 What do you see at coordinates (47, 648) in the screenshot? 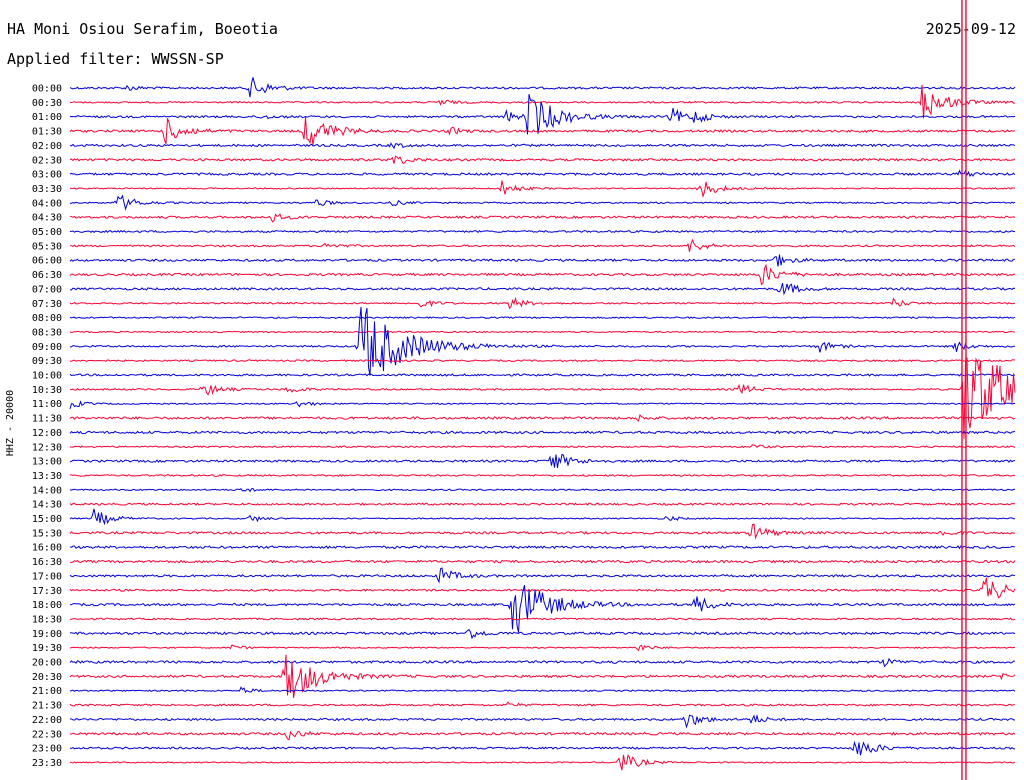
I see `row-time-label: 19:30` at bounding box center [47, 648].